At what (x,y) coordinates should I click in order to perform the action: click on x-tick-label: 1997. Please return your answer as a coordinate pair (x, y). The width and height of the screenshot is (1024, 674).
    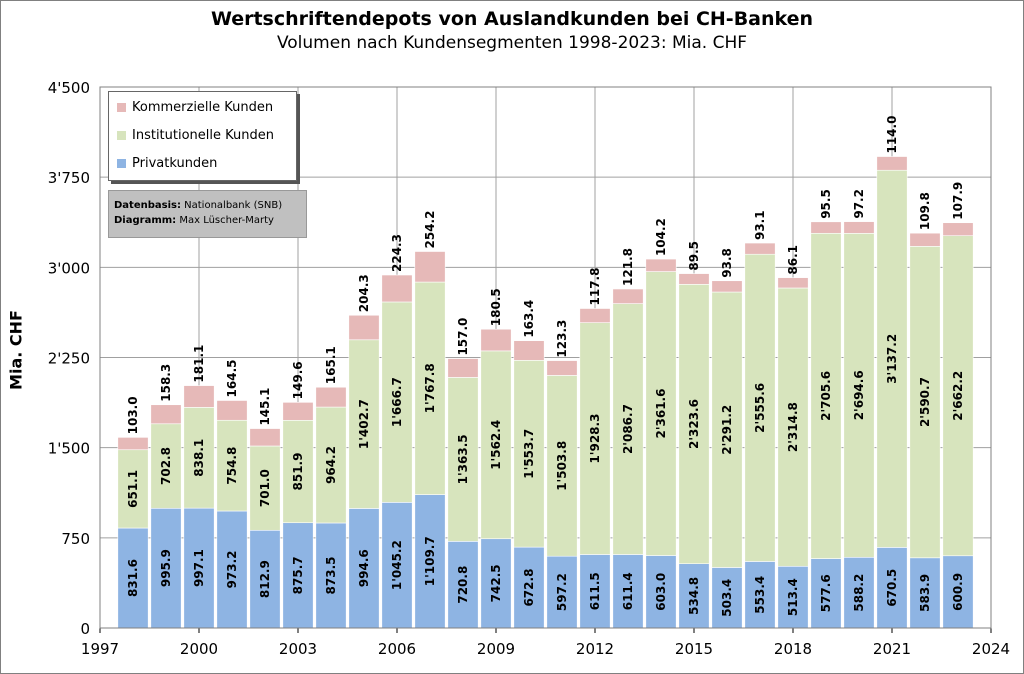
    Looking at the image, I should click on (100, 649).